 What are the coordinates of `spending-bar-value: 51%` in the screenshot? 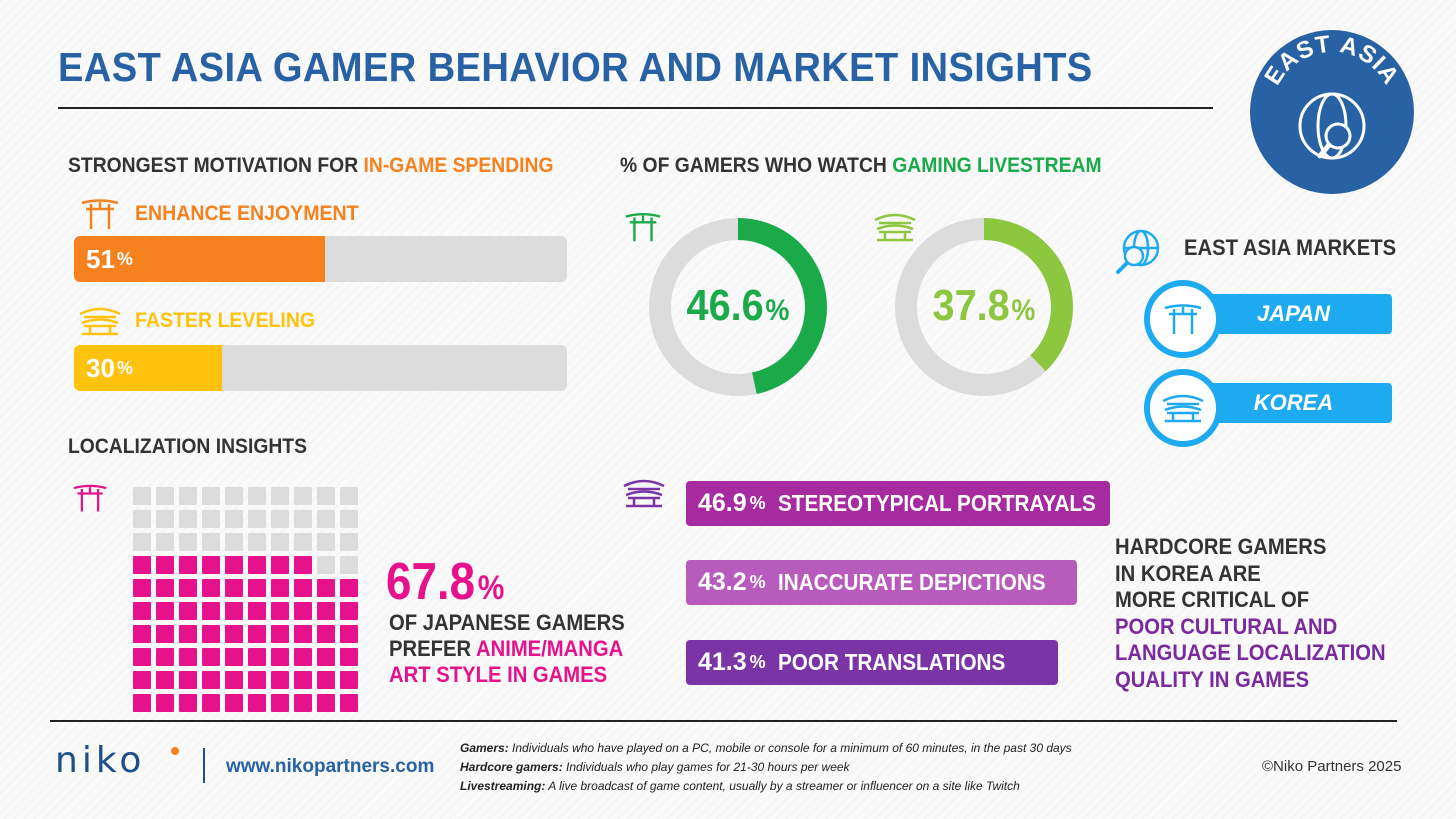 It's located at (109, 258).